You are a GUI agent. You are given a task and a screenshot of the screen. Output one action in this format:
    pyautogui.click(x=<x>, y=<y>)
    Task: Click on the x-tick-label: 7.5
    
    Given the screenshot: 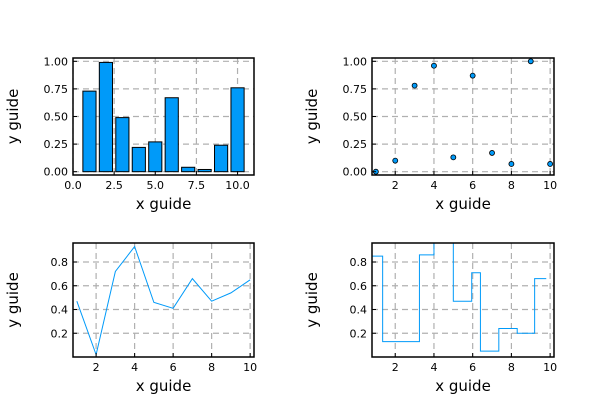 What is the action you would take?
    pyautogui.click(x=197, y=185)
    